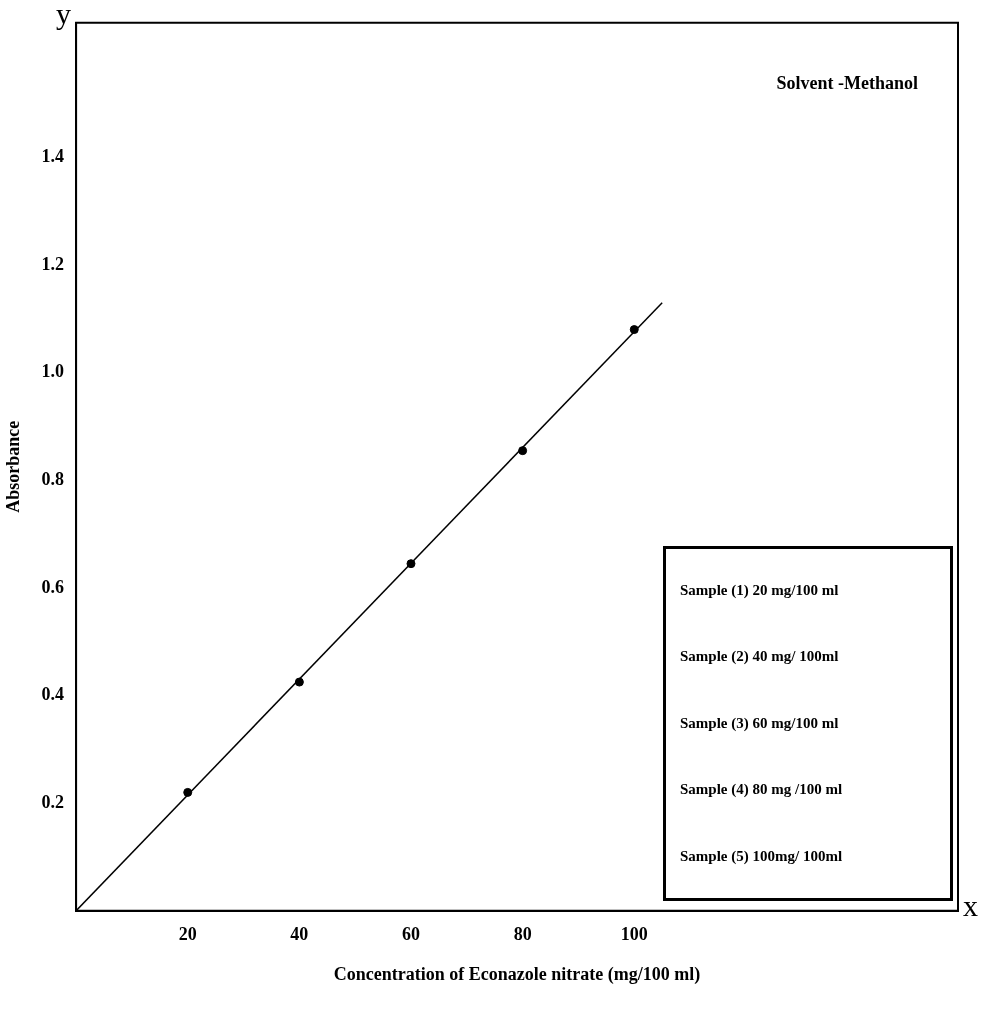  Describe the element at coordinates (411, 934) in the screenshot. I see `x-tick-label: 60` at that location.